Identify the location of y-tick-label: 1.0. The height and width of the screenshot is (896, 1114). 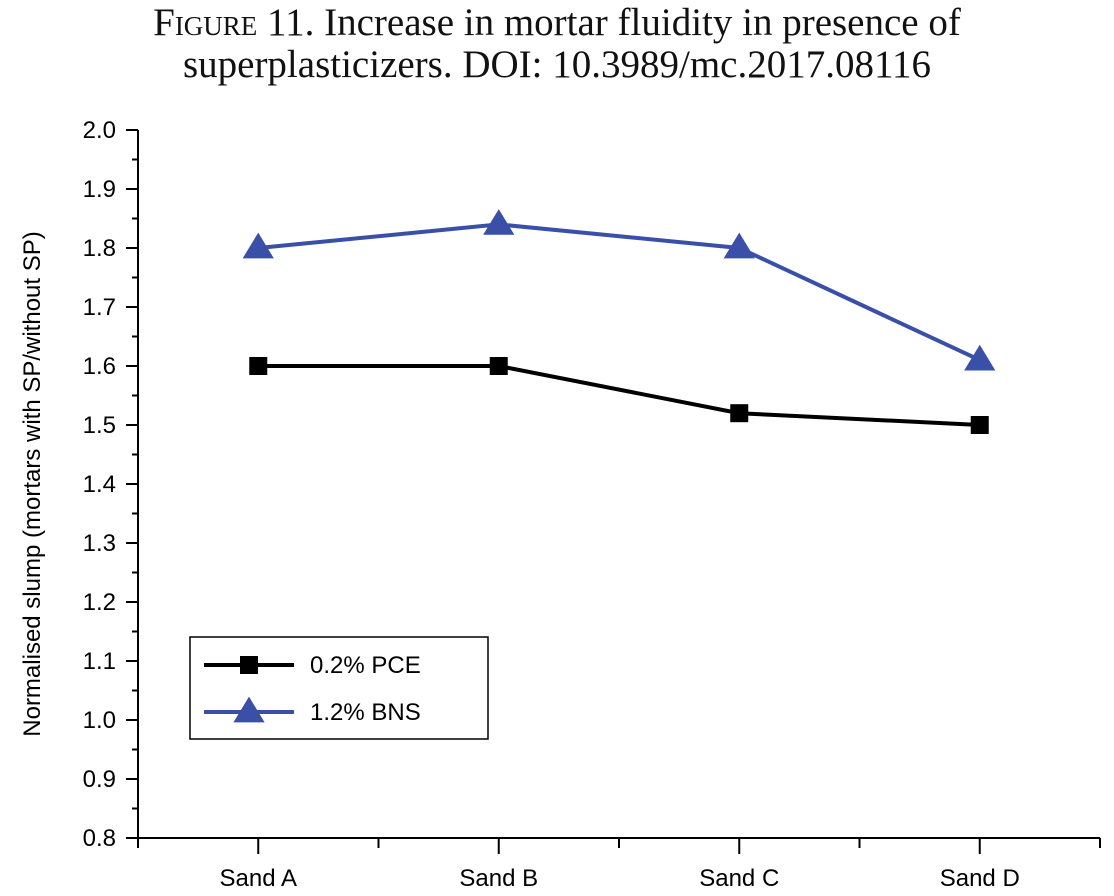
(99, 720).